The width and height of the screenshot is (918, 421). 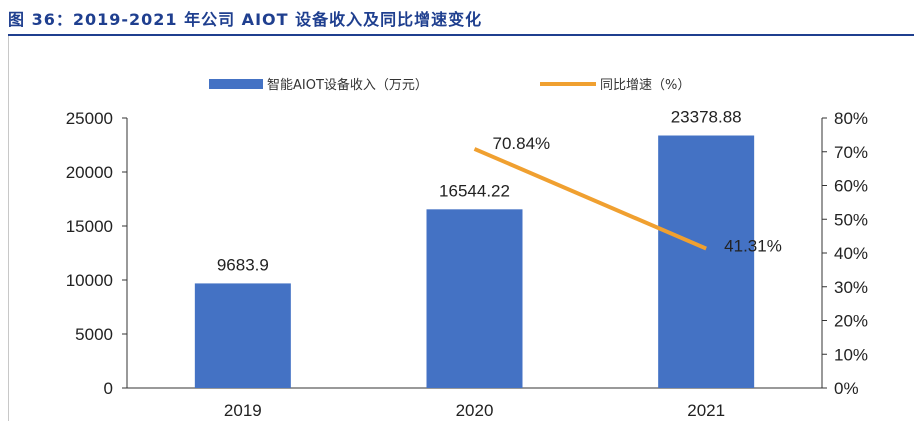 I want to click on y-right-tick-label: 30%, so click(x=851, y=287).